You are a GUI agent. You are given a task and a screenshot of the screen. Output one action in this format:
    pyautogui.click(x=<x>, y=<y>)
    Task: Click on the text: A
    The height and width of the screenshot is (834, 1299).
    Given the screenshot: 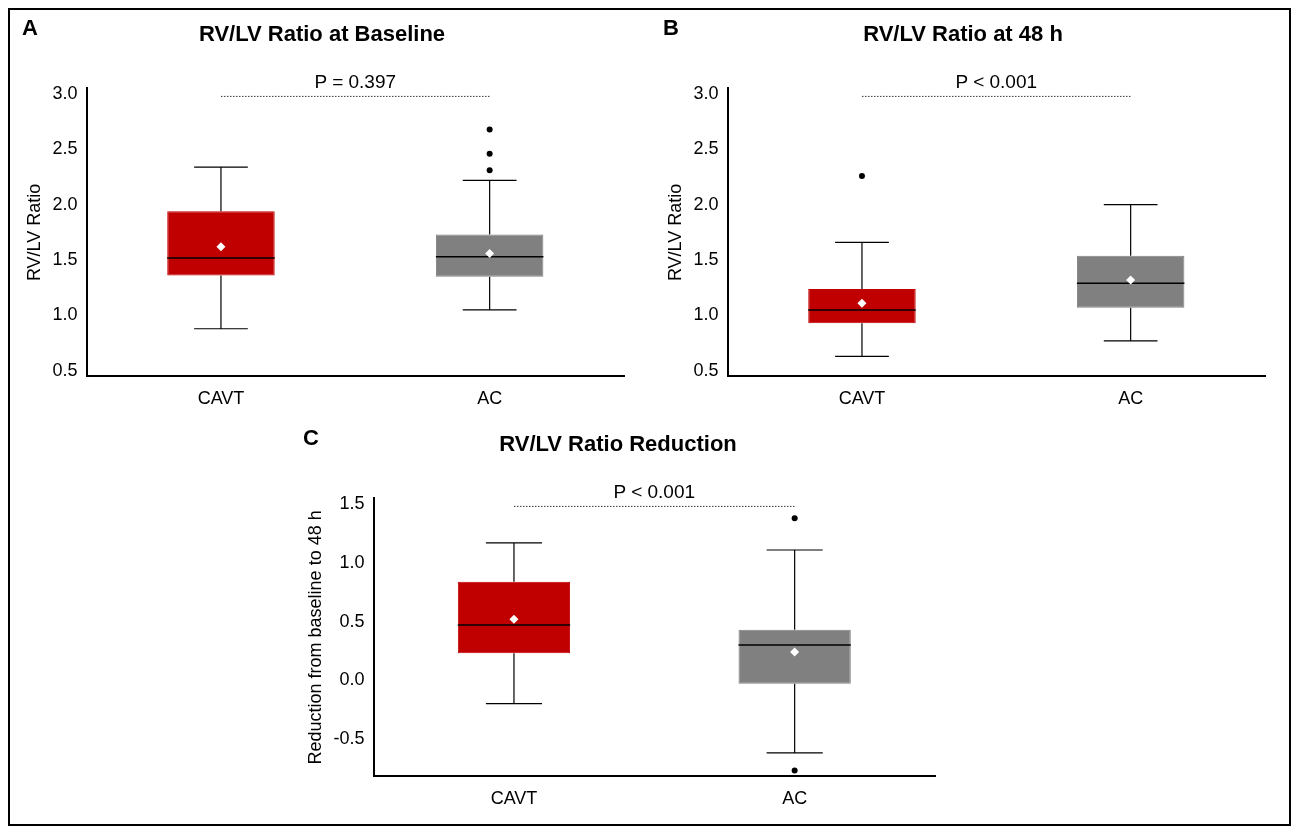 What is the action you would take?
    pyautogui.click(x=30, y=28)
    